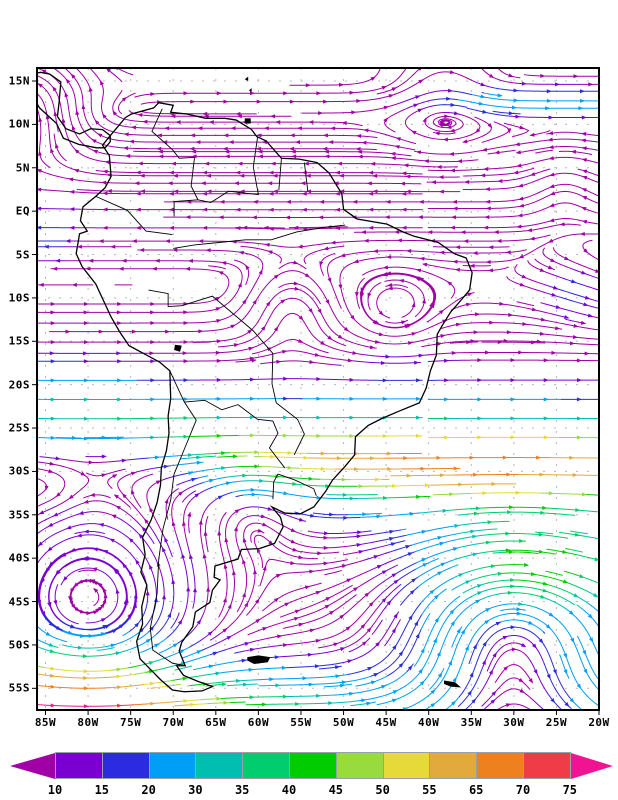  I want to click on lon-tick-label: 80W, so click(88, 722).